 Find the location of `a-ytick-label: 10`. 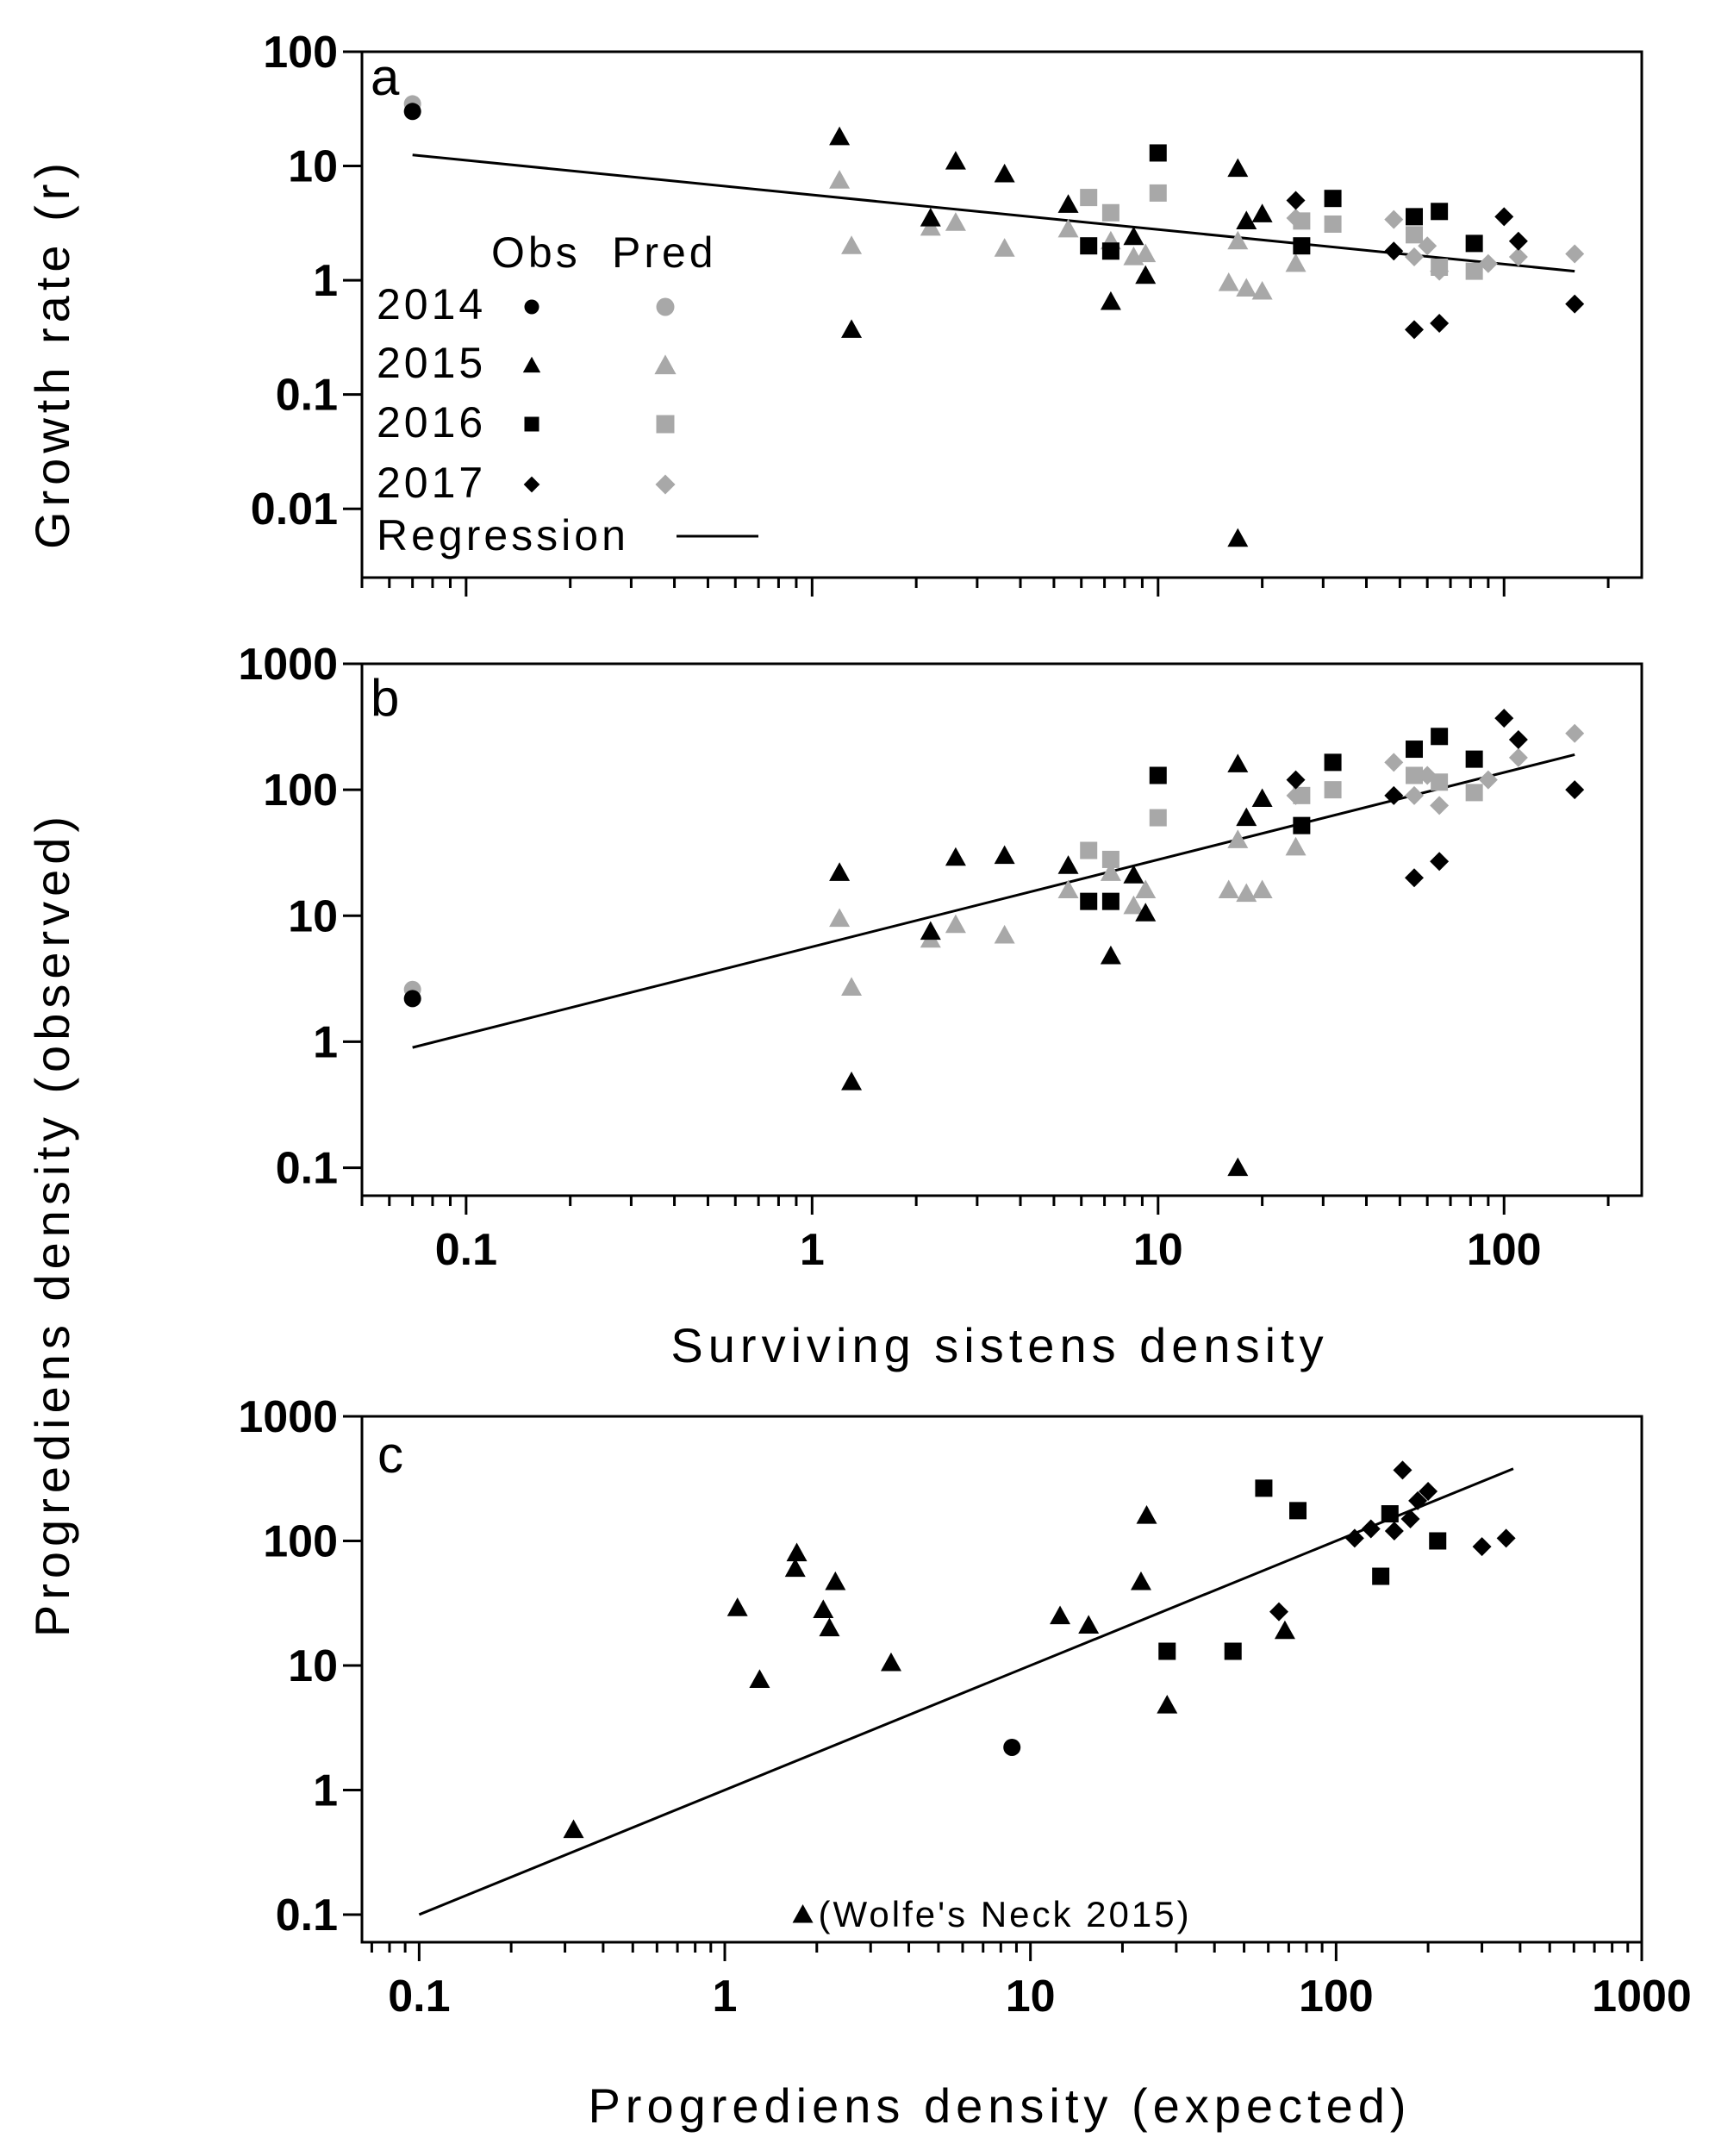

a-ytick-label: 10 is located at coordinates (313, 167).